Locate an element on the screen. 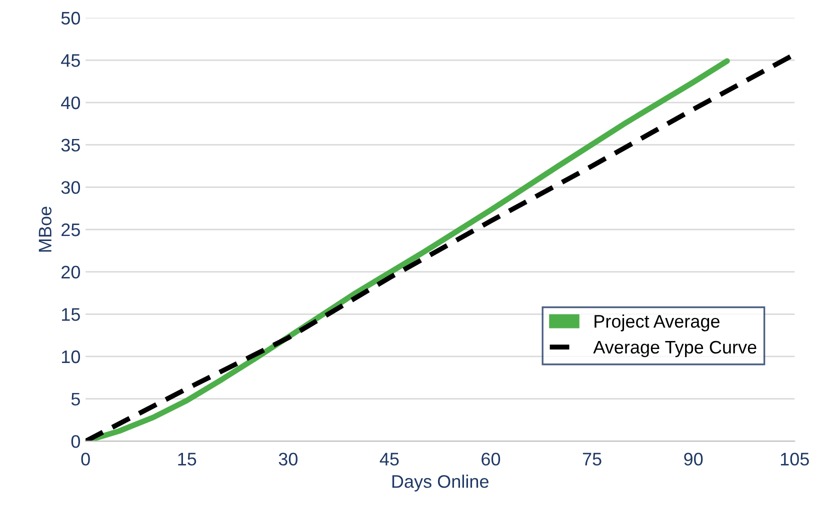 The height and width of the screenshot is (510, 815). y-tick-label: 5 is located at coordinates (75, 399).